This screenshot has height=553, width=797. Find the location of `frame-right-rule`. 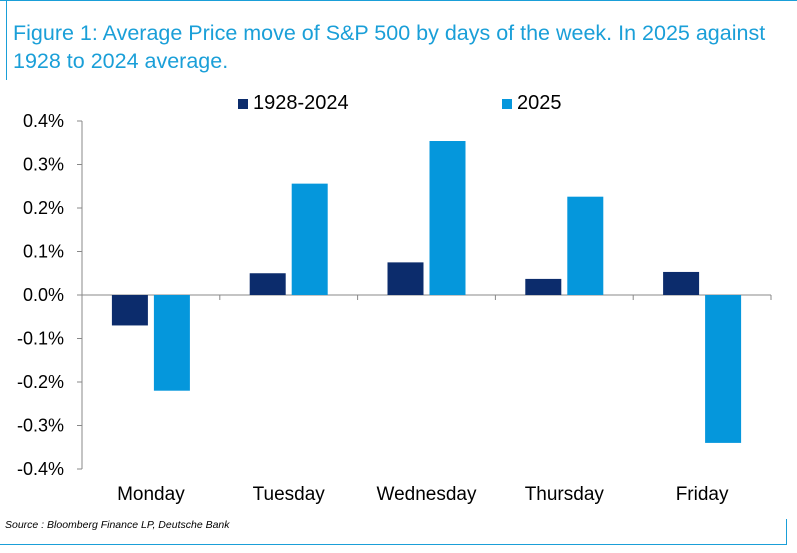

frame-right-rule is located at coordinates (786, 531).